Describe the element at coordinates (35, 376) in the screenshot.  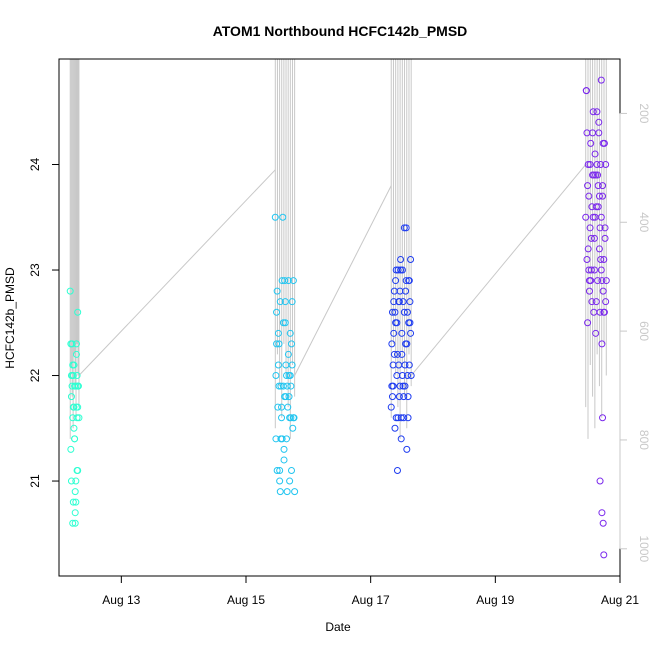
I see `y-tick-label: 22` at that location.